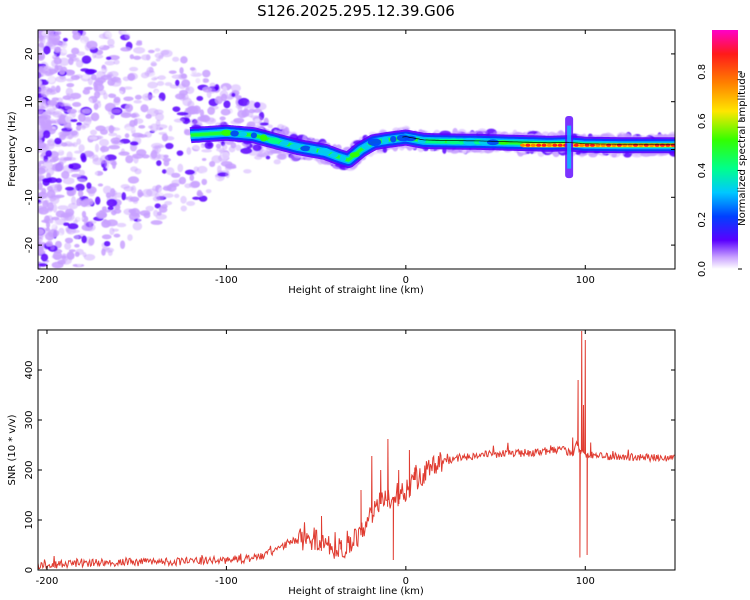  What do you see at coordinates (29, 101) in the screenshot?
I see `spectrogram-y-tick-label: 10` at bounding box center [29, 101].